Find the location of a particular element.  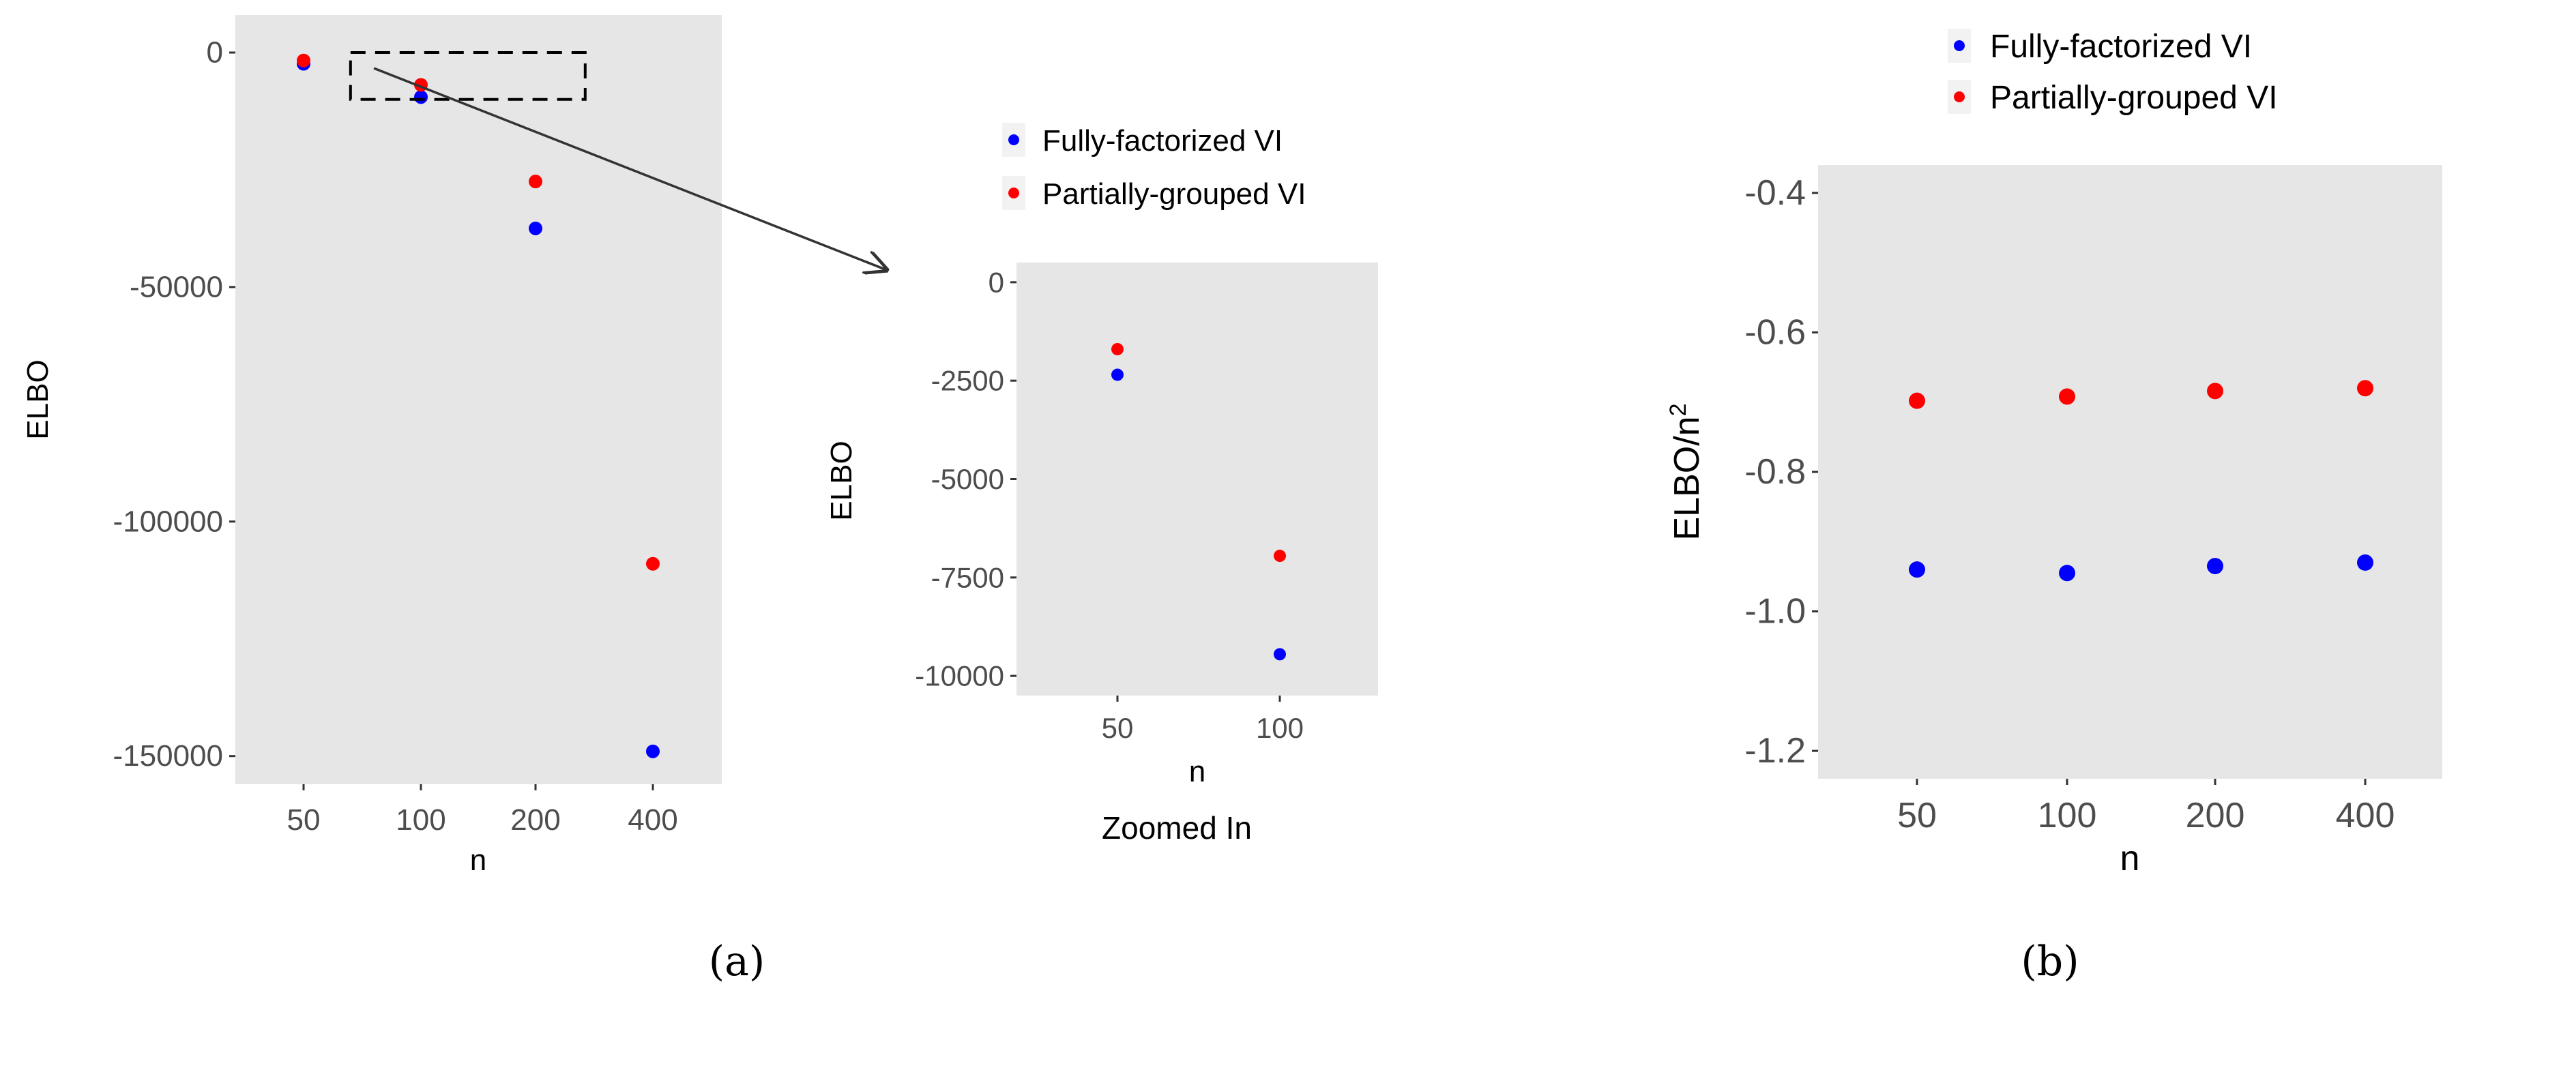

caption-b: (b) is located at coordinates (2050, 961).